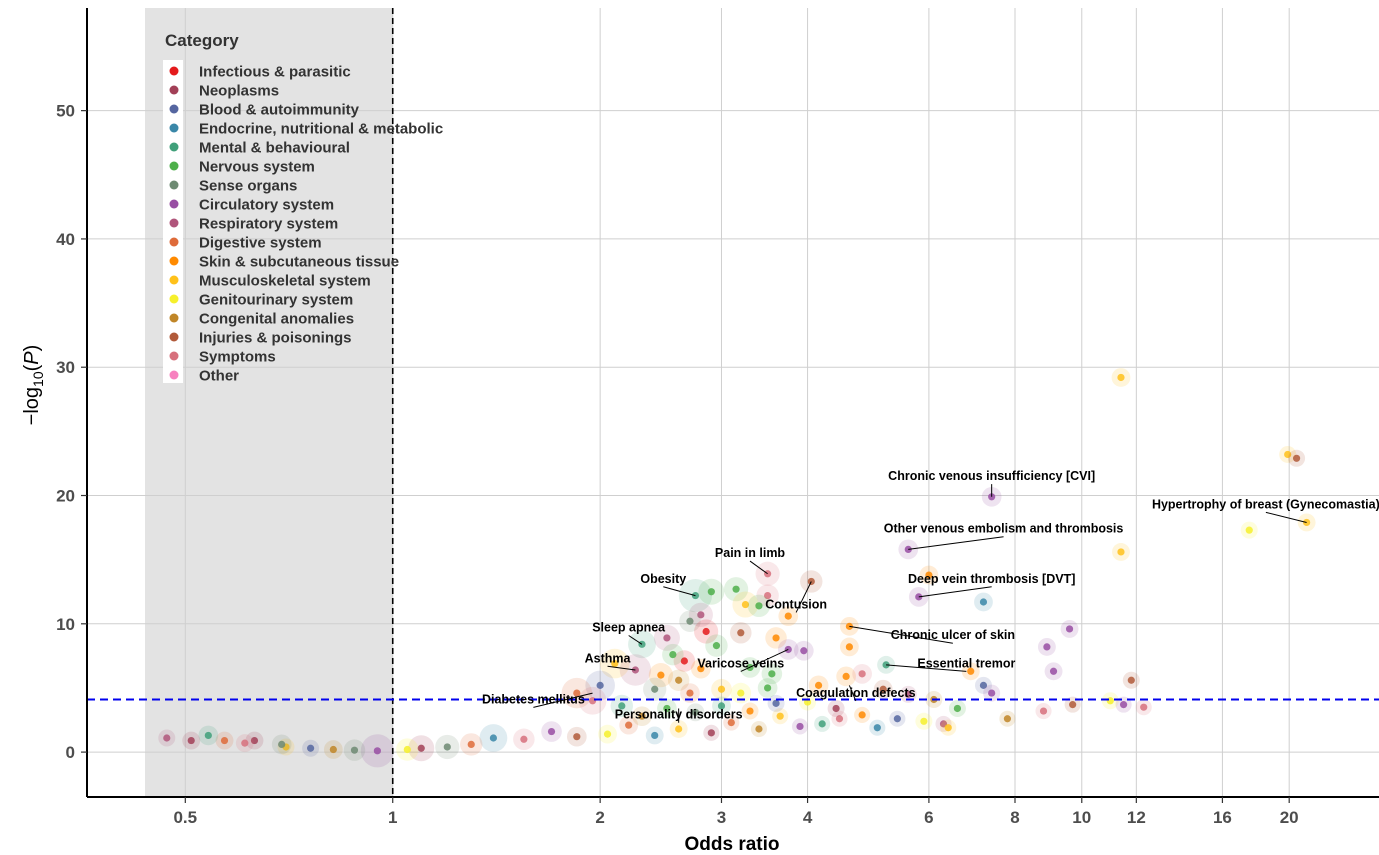 The height and width of the screenshot is (855, 1379). I want to click on annotation-label: Deep vein thrombosis [DVT], so click(991, 579).